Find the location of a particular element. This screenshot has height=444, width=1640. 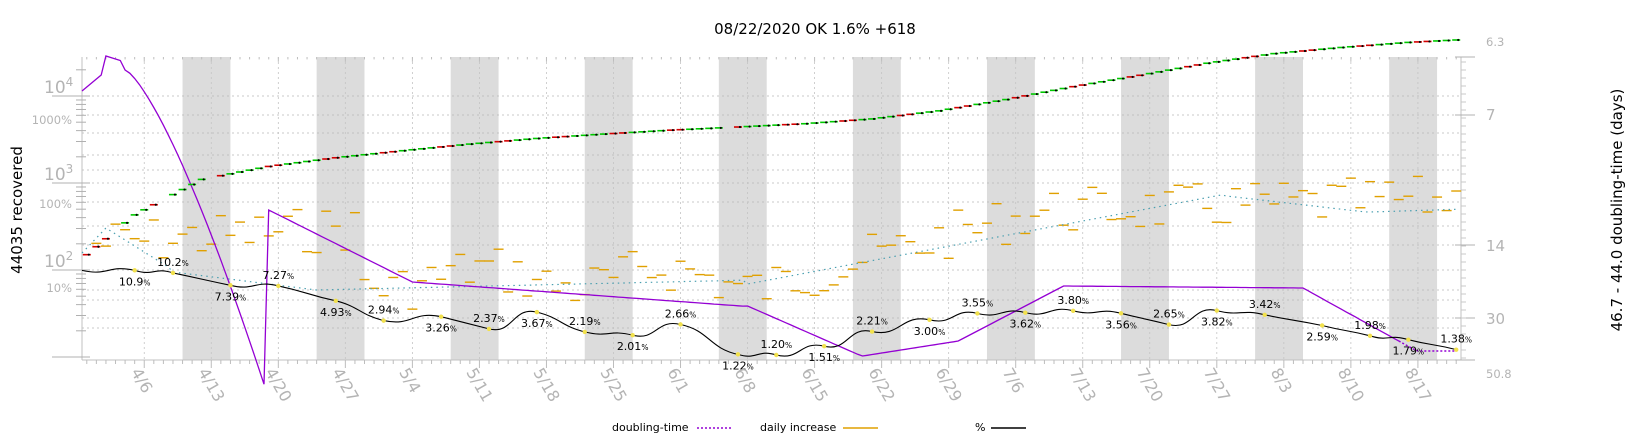

percent-data-label: 1.22% is located at coordinates (738, 365).